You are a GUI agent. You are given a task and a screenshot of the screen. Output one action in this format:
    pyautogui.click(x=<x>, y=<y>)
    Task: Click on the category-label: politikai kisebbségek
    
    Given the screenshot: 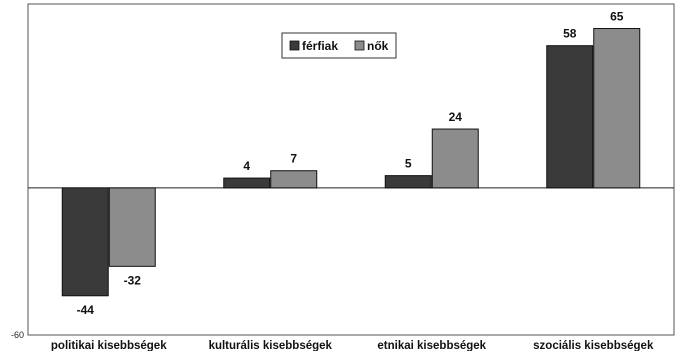 What is the action you would take?
    pyautogui.click(x=109, y=345)
    